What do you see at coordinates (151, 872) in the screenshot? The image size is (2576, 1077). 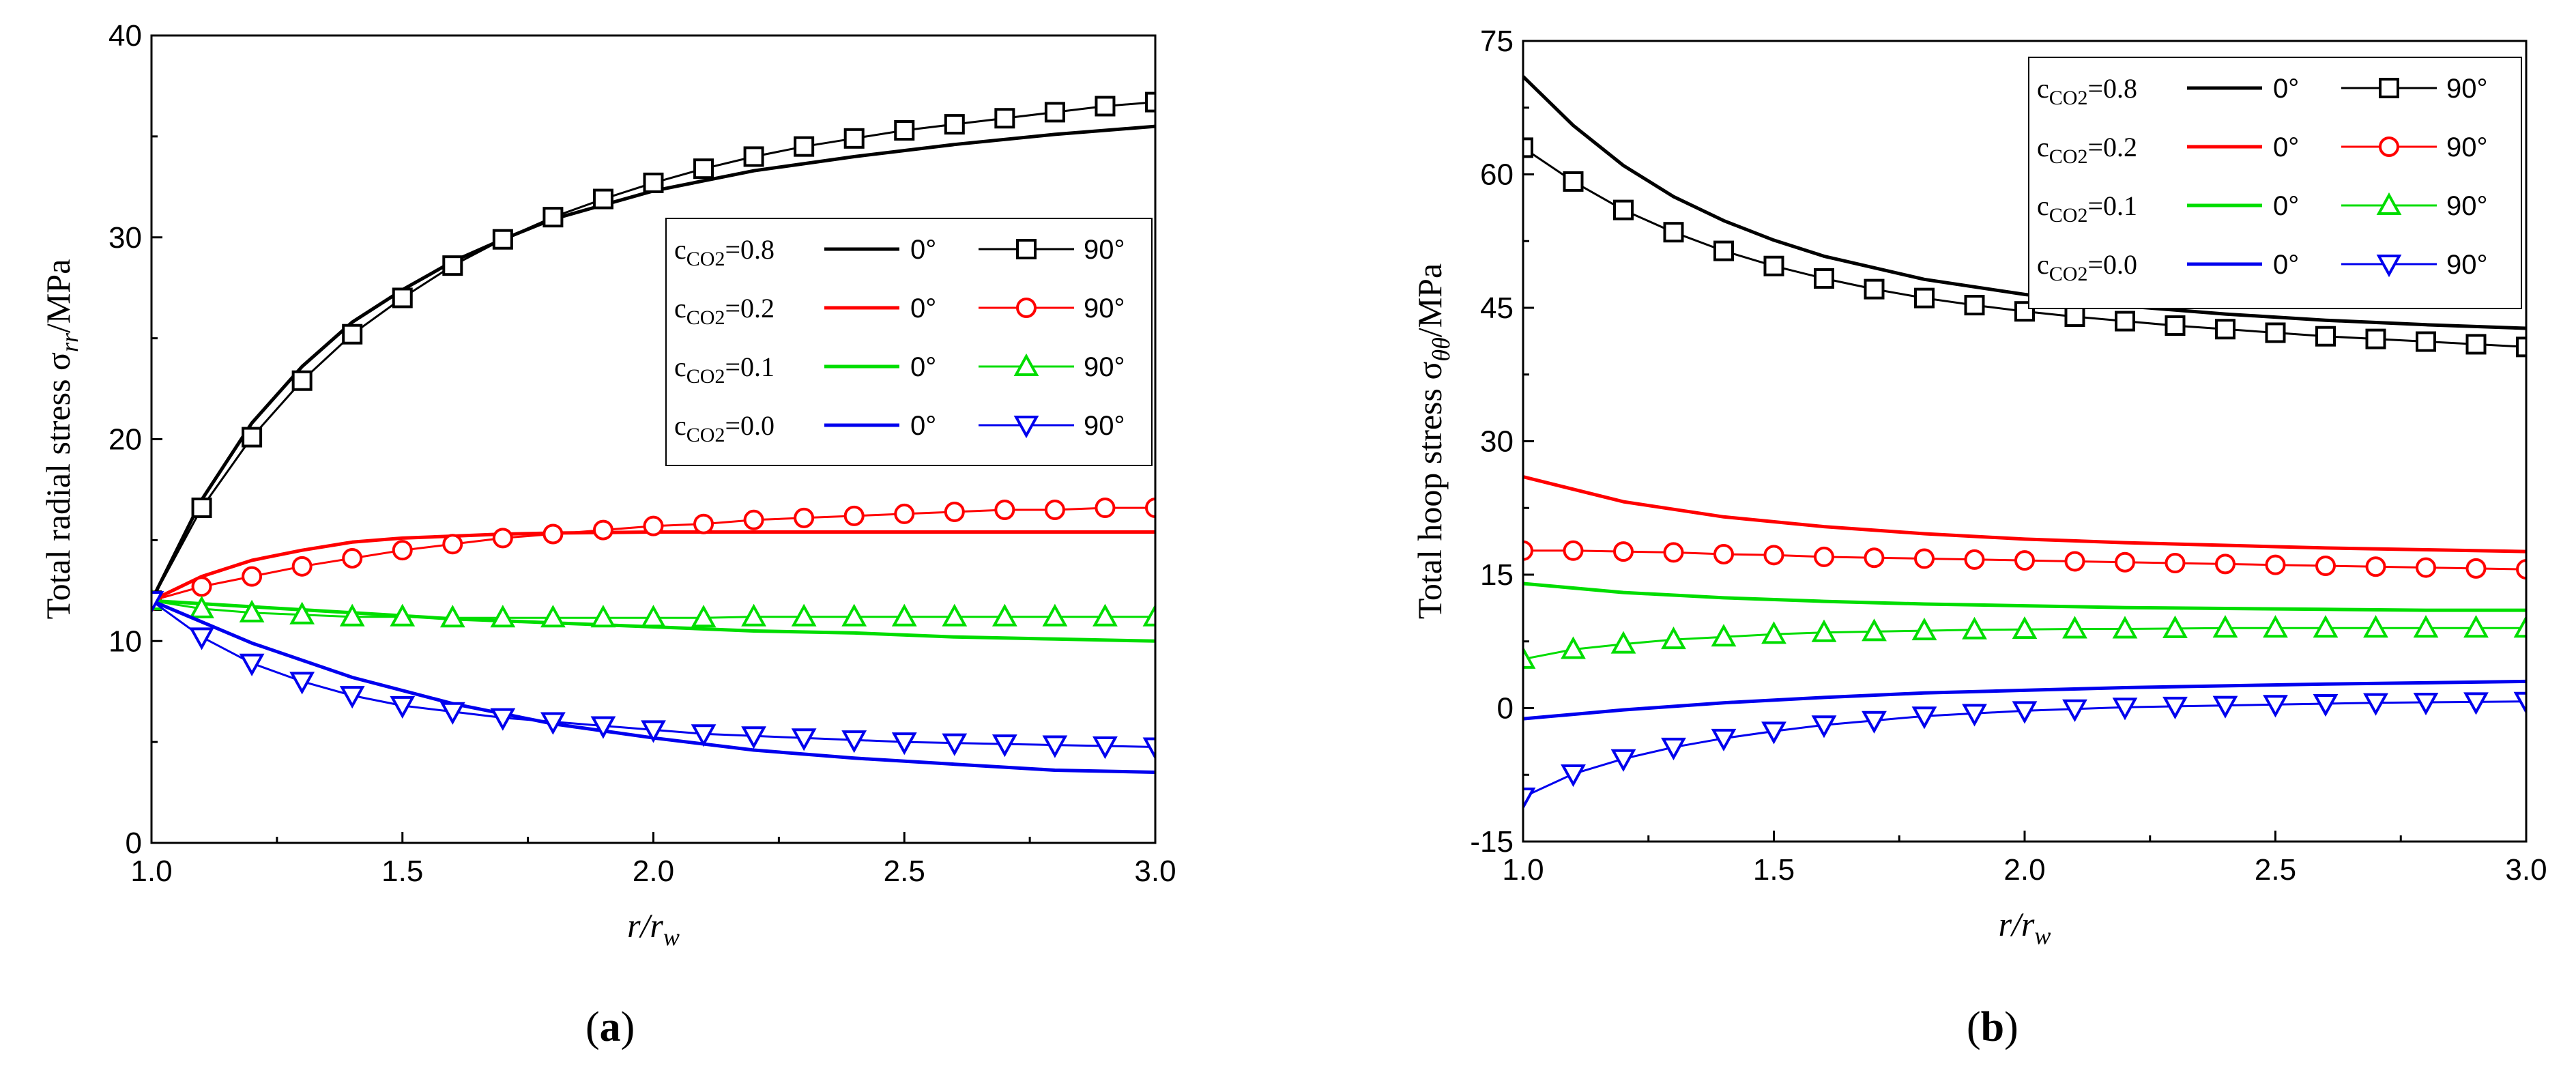 I see `x-tick-label: 1.0` at bounding box center [151, 872].